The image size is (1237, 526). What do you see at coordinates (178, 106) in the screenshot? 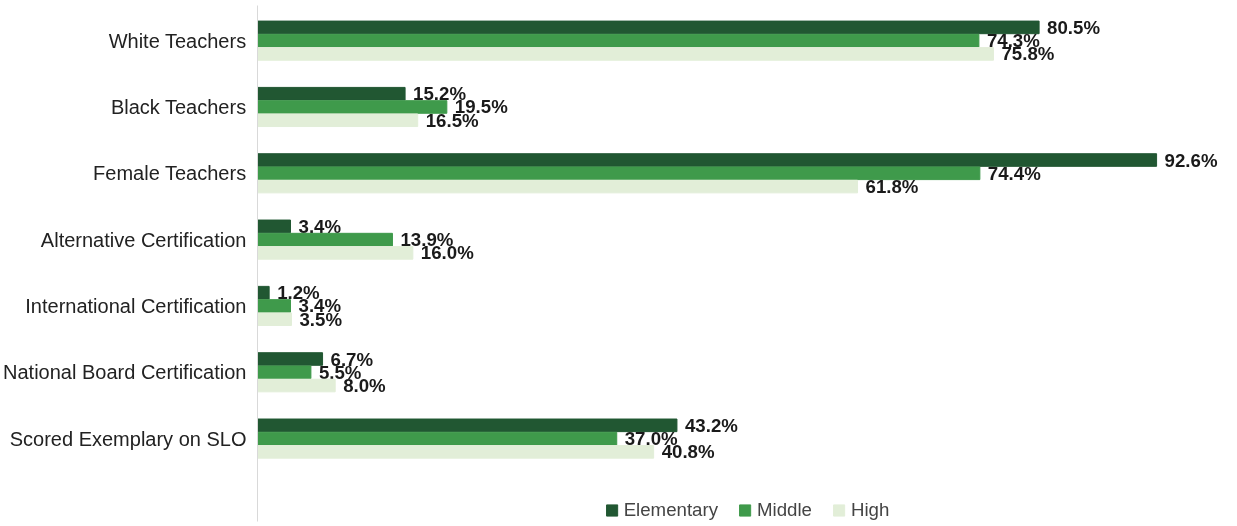
I see `y-tick-label: Black Teachers` at bounding box center [178, 106].